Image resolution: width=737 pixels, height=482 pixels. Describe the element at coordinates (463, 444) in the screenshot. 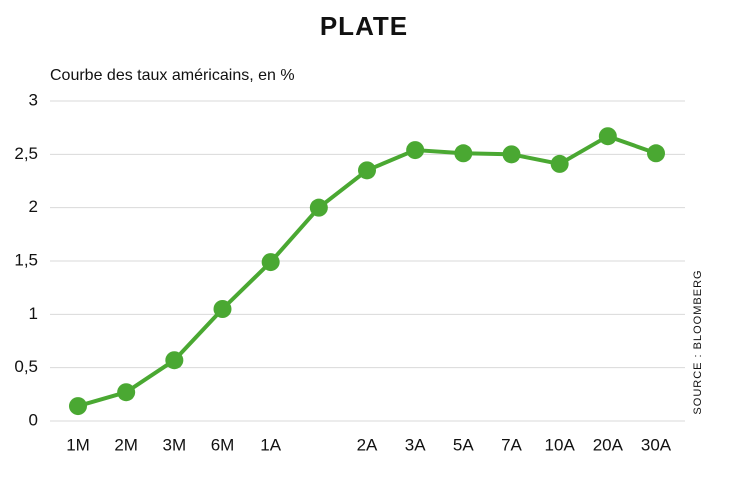

I see `x-tick-label: 5A` at that location.